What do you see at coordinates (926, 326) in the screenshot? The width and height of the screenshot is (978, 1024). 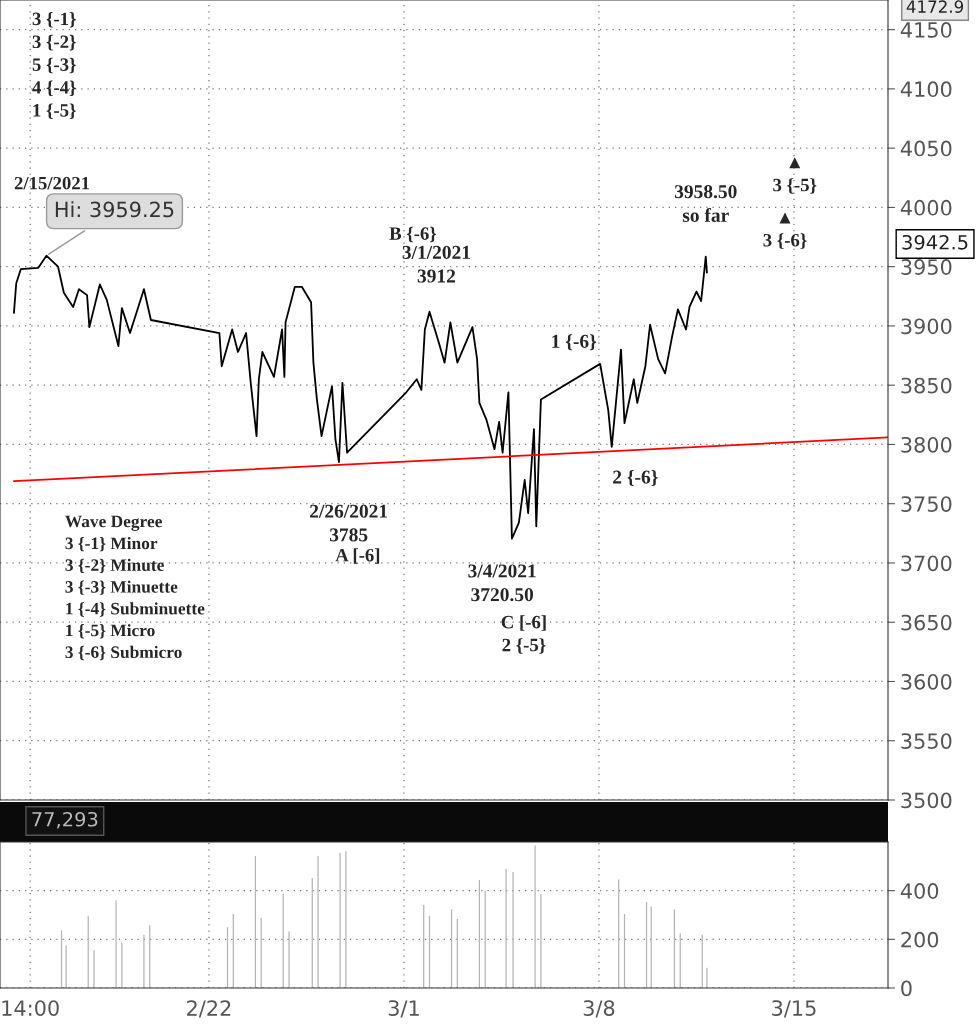 I see `y-tick-label: 3900` at bounding box center [926, 326].